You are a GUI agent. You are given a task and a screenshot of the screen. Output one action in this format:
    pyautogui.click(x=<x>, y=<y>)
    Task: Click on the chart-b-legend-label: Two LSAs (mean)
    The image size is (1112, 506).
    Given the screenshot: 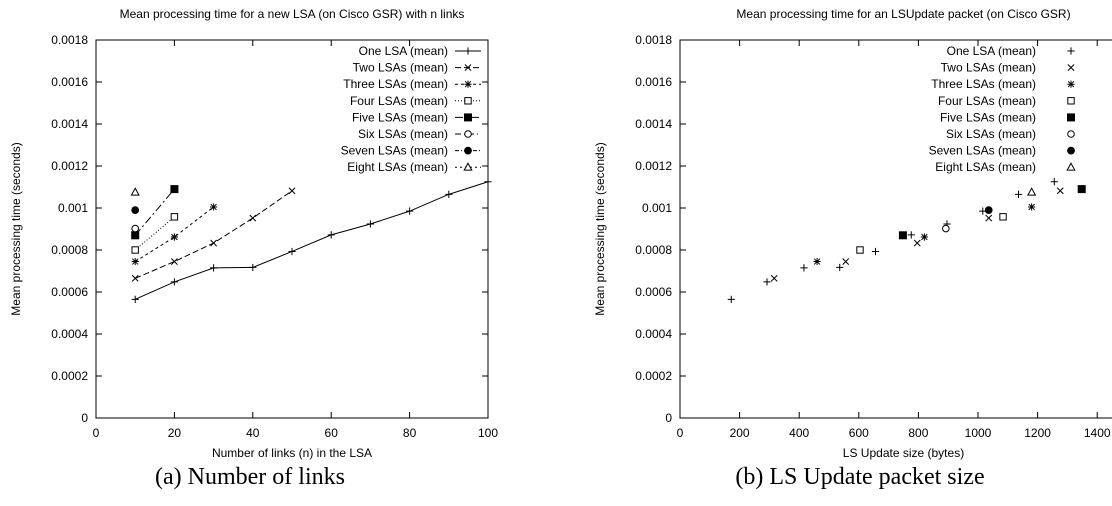 What is the action you would take?
    pyautogui.click(x=988, y=68)
    